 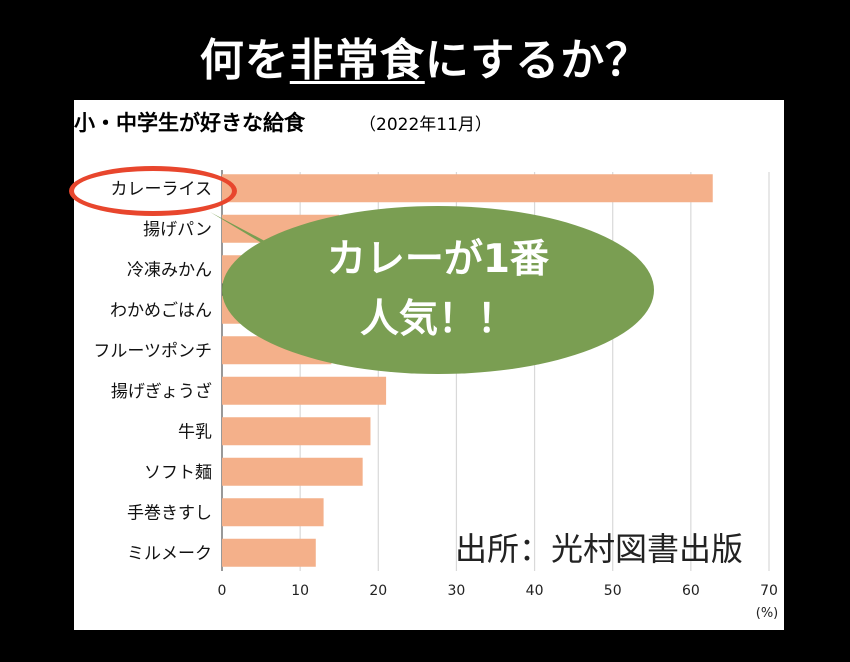 I want to click on unit-label: (%), so click(x=767, y=613).